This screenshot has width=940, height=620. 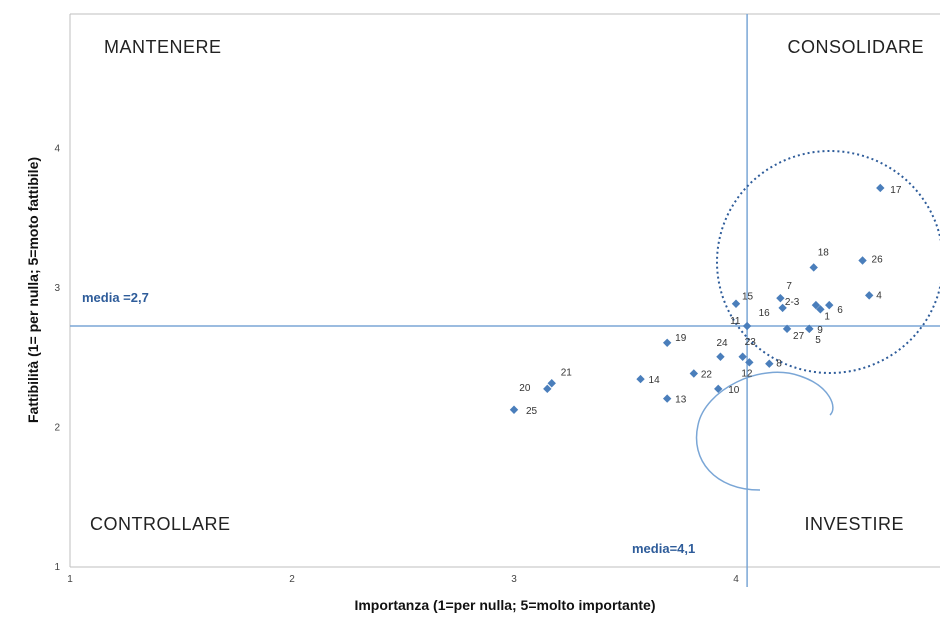 I want to click on data-point-label: 18, so click(x=824, y=252).